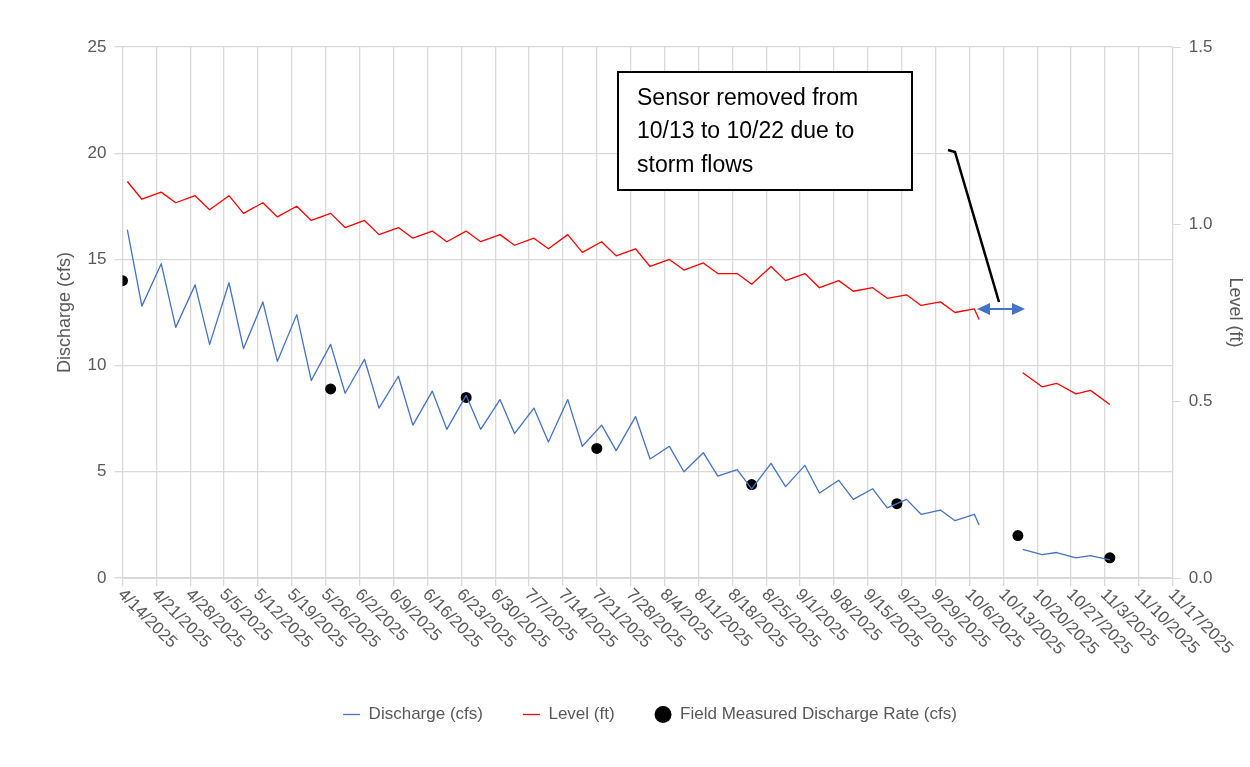  What do you see at coordinates (425, 714) in the screenshot?
I see `legend-label: Discharge (cfs)` at bounding box center [425, 714].